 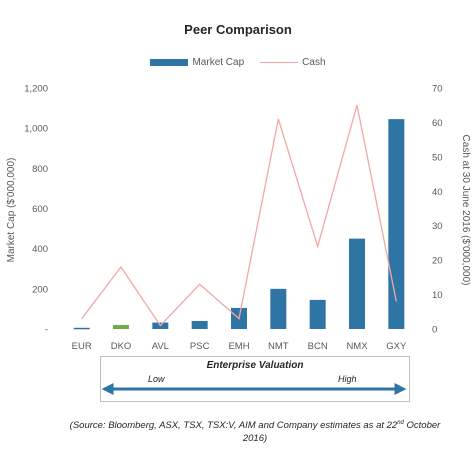 I want to click on bar-bcn, so click(x=317, y=314).